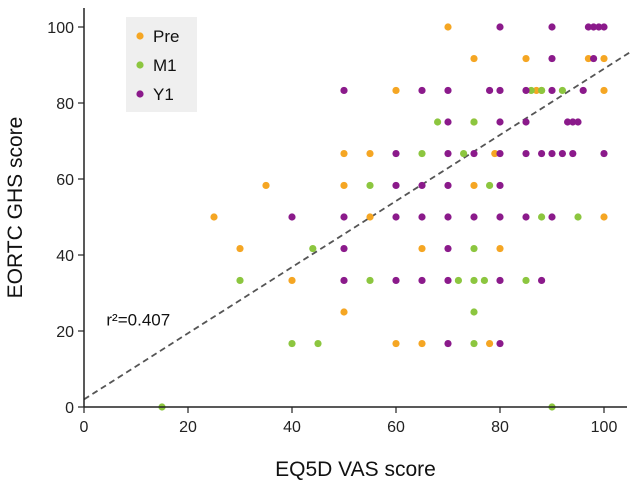 The width and height of the screenshot is (630, 484). Describe the element at coordinates (65, 180) in the screenshot. I see `y-tick-label: 60` at that location.